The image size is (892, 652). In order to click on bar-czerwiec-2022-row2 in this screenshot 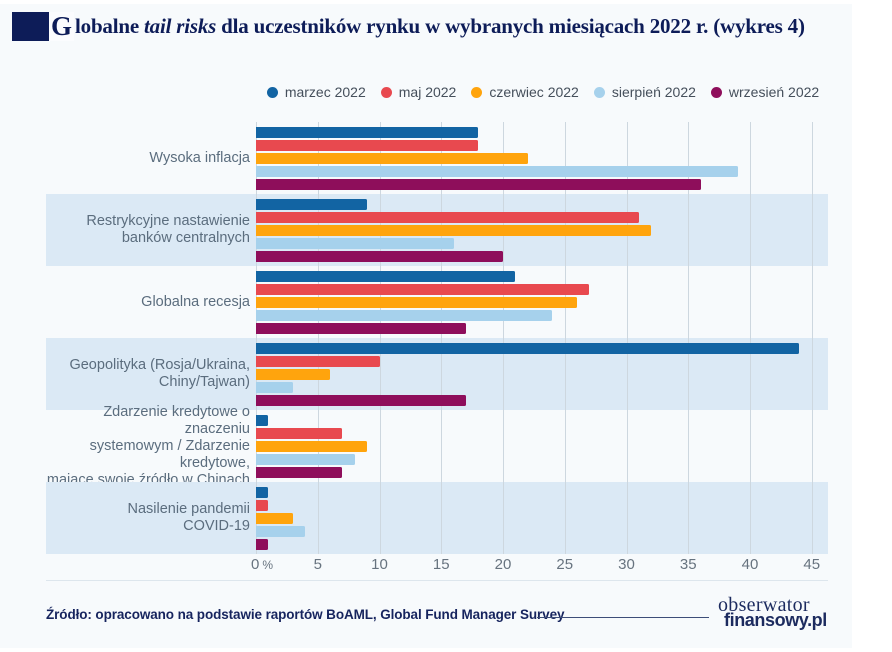, I will do `click(454, 230)`.